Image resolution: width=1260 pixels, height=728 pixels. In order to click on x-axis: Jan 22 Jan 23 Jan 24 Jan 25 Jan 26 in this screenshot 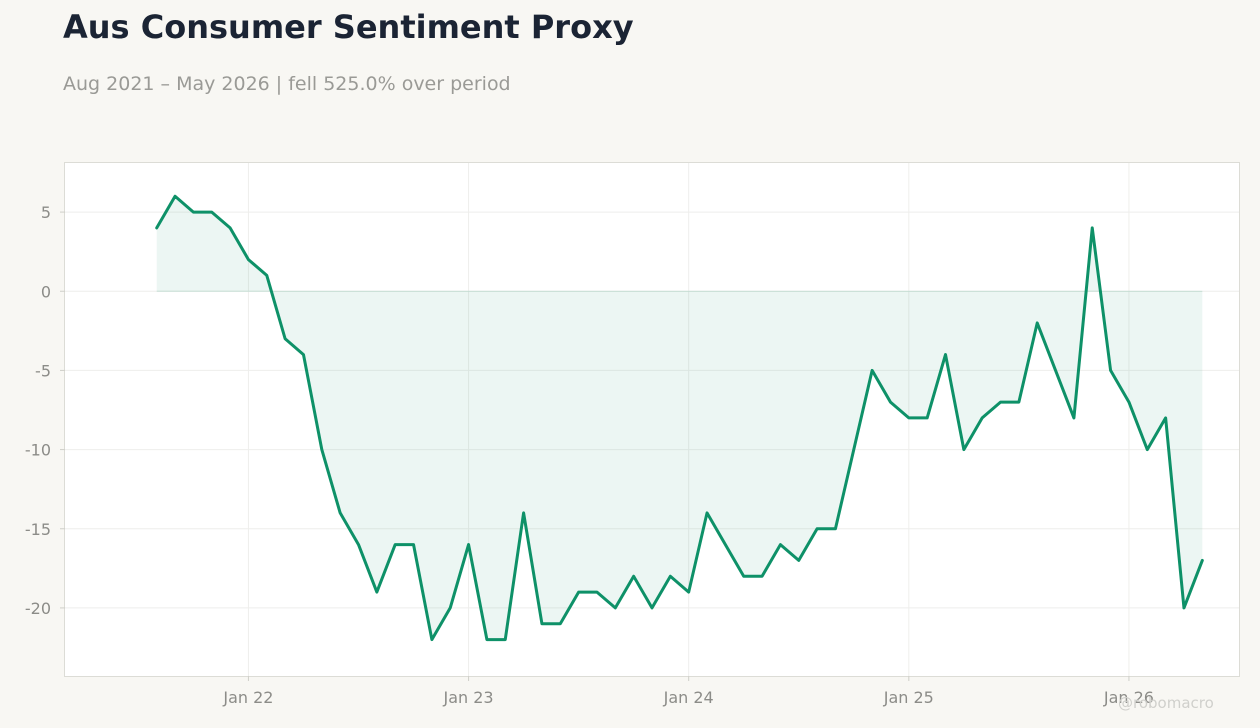, I will do `click(688, 691)`.